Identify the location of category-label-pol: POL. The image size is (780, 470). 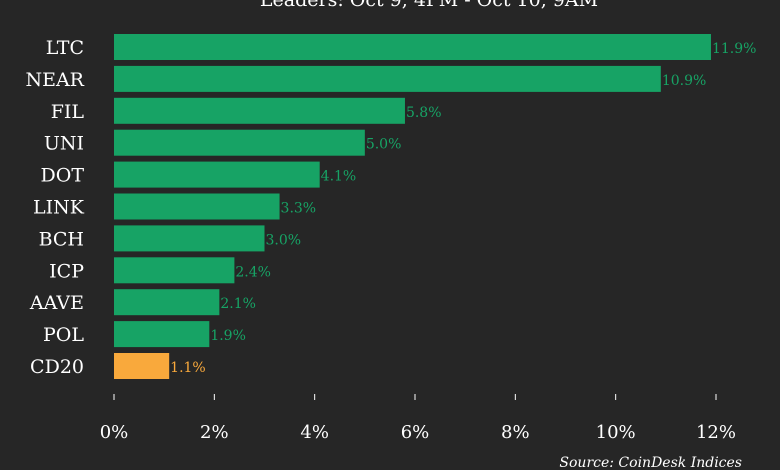
(63, 335).